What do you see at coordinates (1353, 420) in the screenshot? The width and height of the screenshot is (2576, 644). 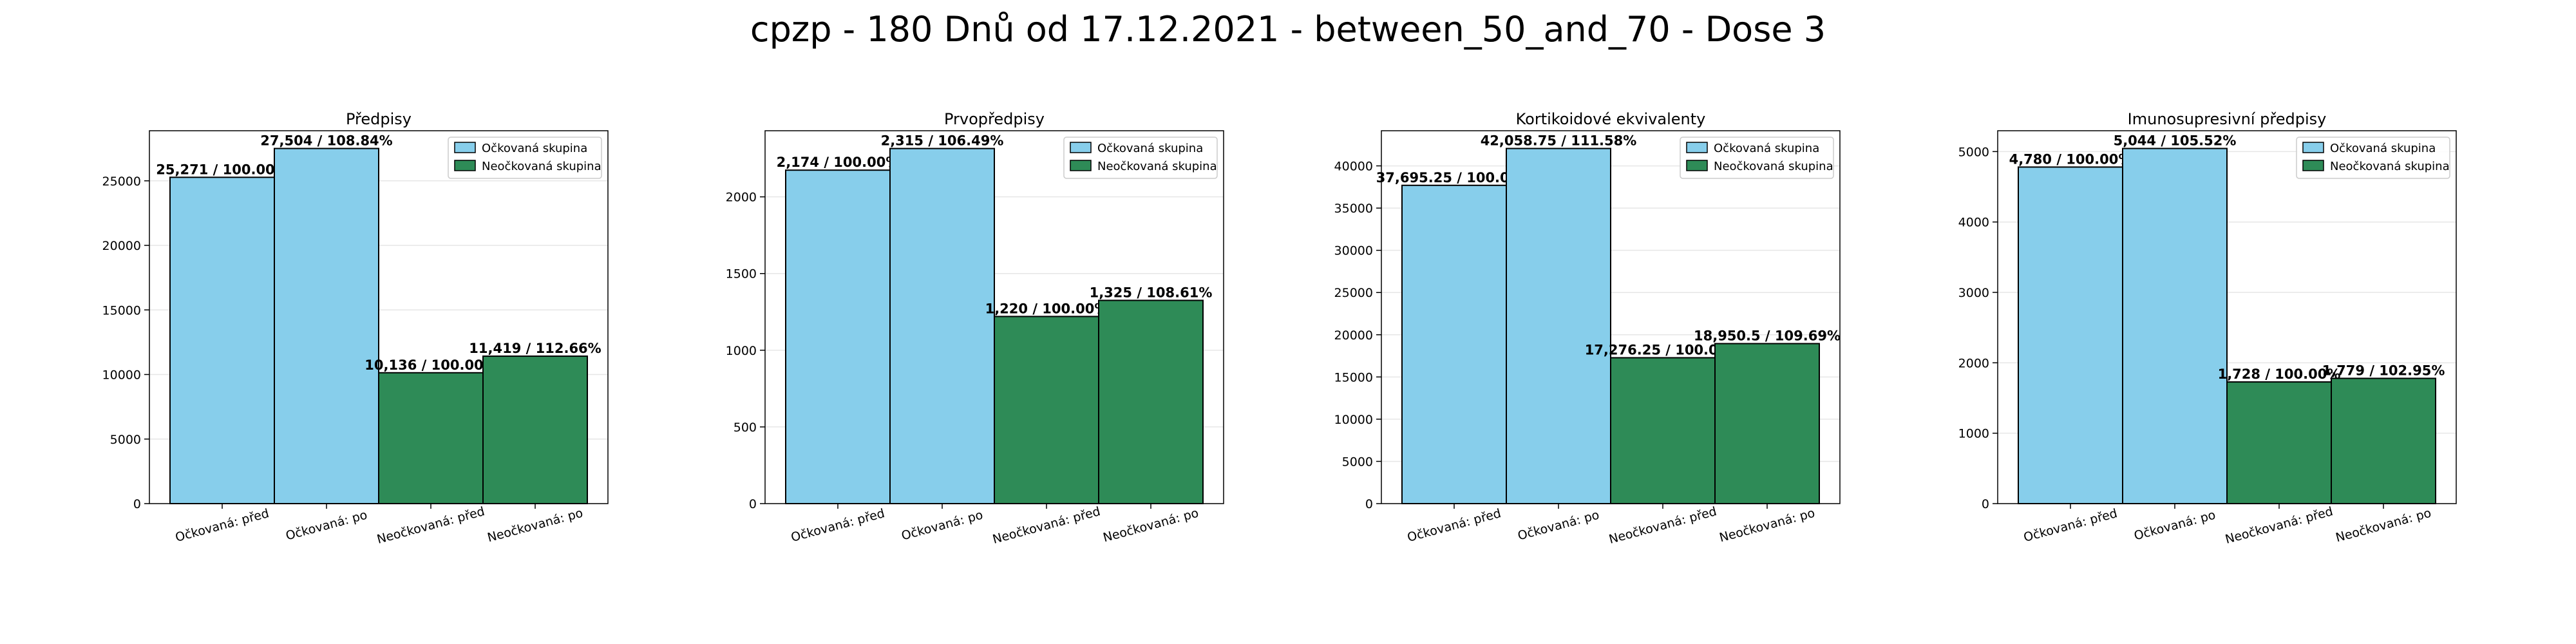 I see `chart-3-ytick-label: 10000` at bounding box center [1353, 420].